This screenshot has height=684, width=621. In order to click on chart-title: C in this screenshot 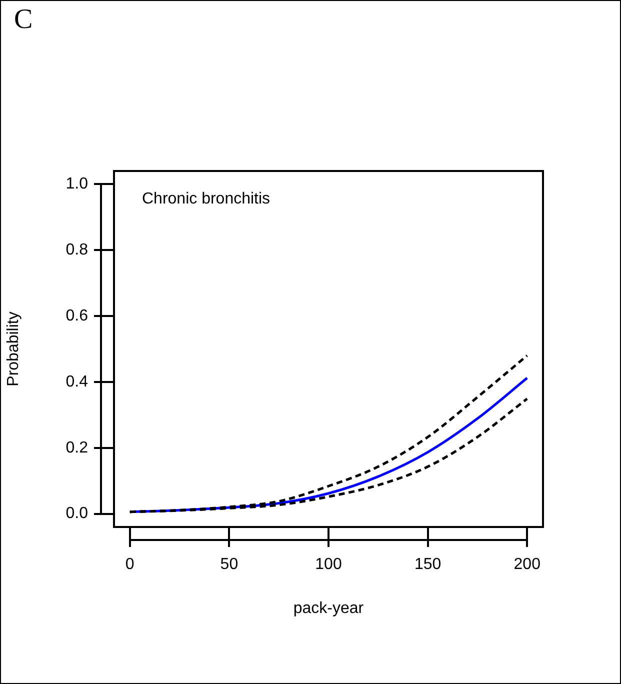, I will do `click(23, 20)`.